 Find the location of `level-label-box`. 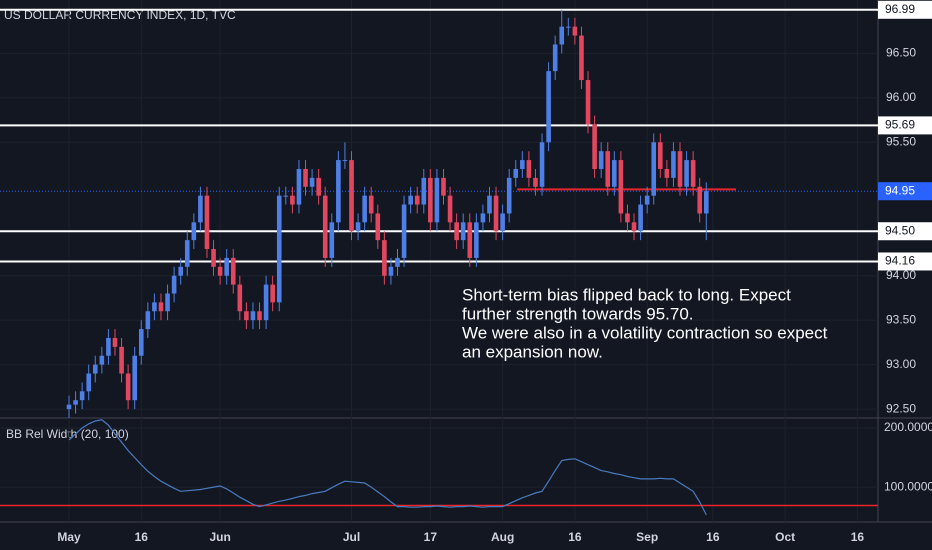

level-label-box is located at coordinates (905, 125).